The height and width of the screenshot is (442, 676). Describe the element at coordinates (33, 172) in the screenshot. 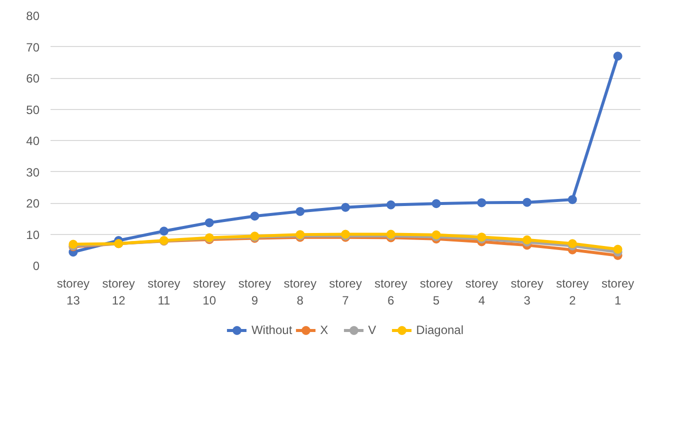

I see `y-tick-label: 30` at that location.